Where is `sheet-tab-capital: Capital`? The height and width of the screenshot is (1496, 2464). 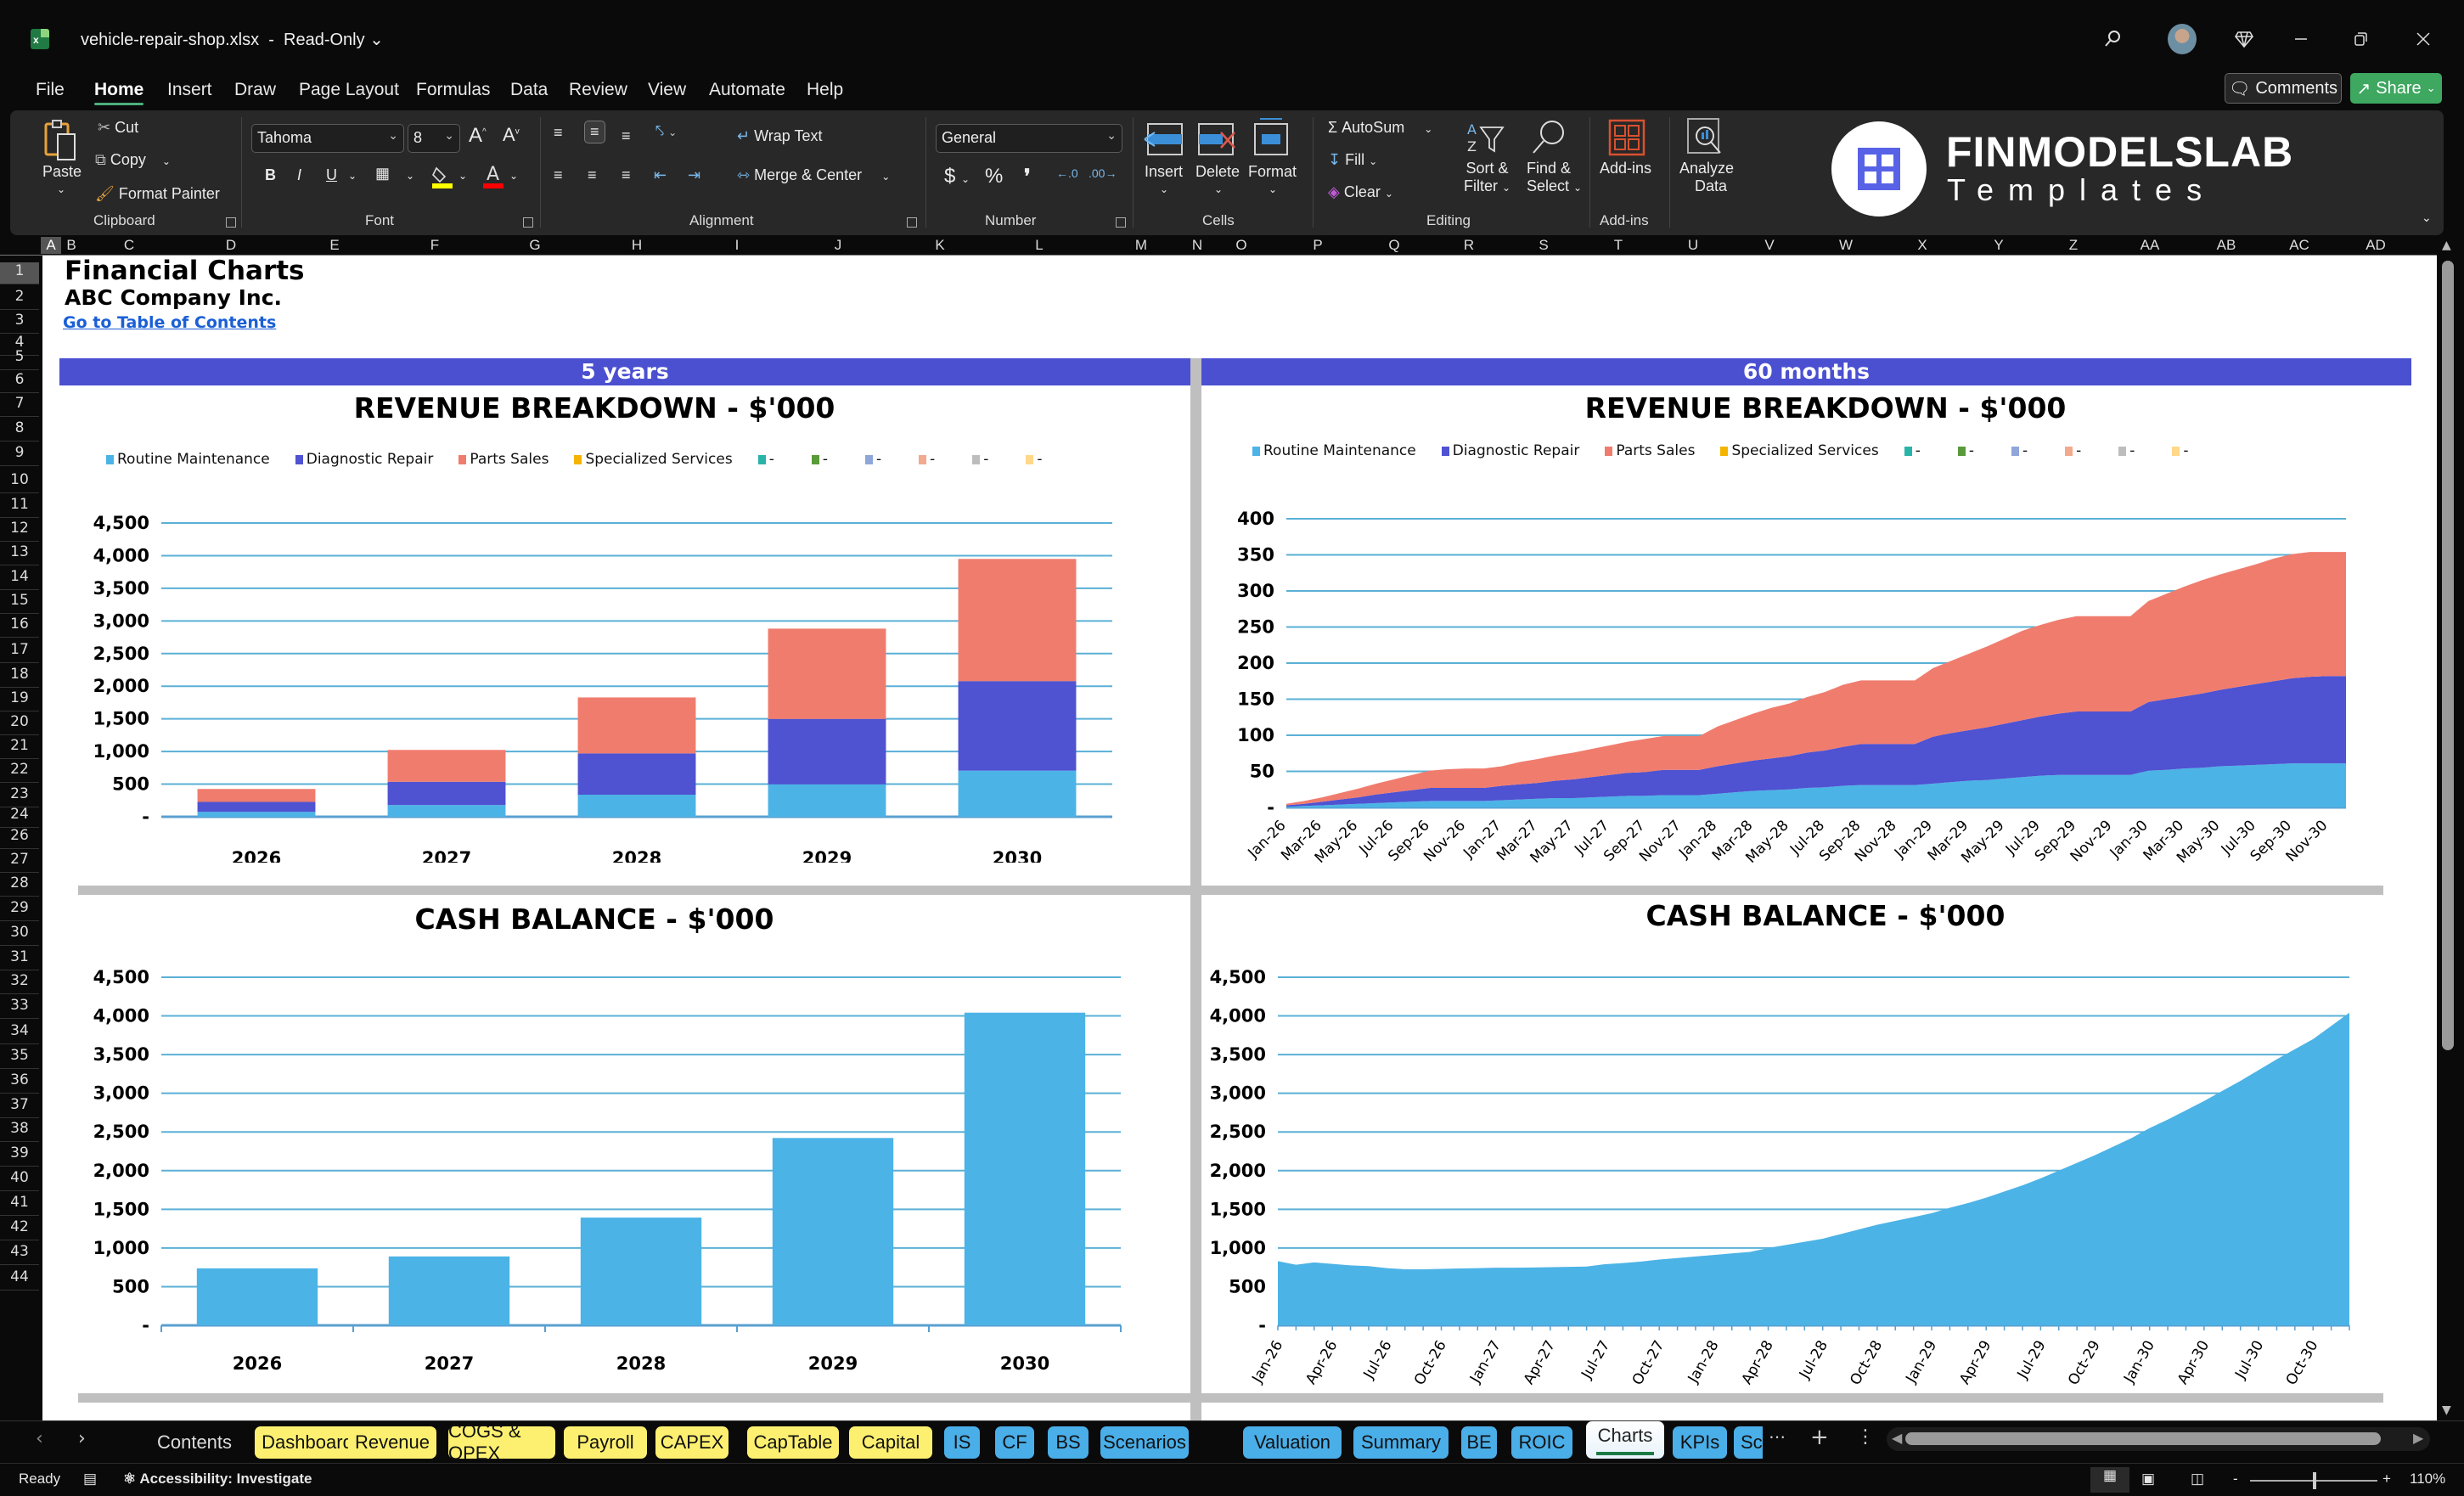
sheet-tab-capital: Capital is located at coordinates (890, 1442).